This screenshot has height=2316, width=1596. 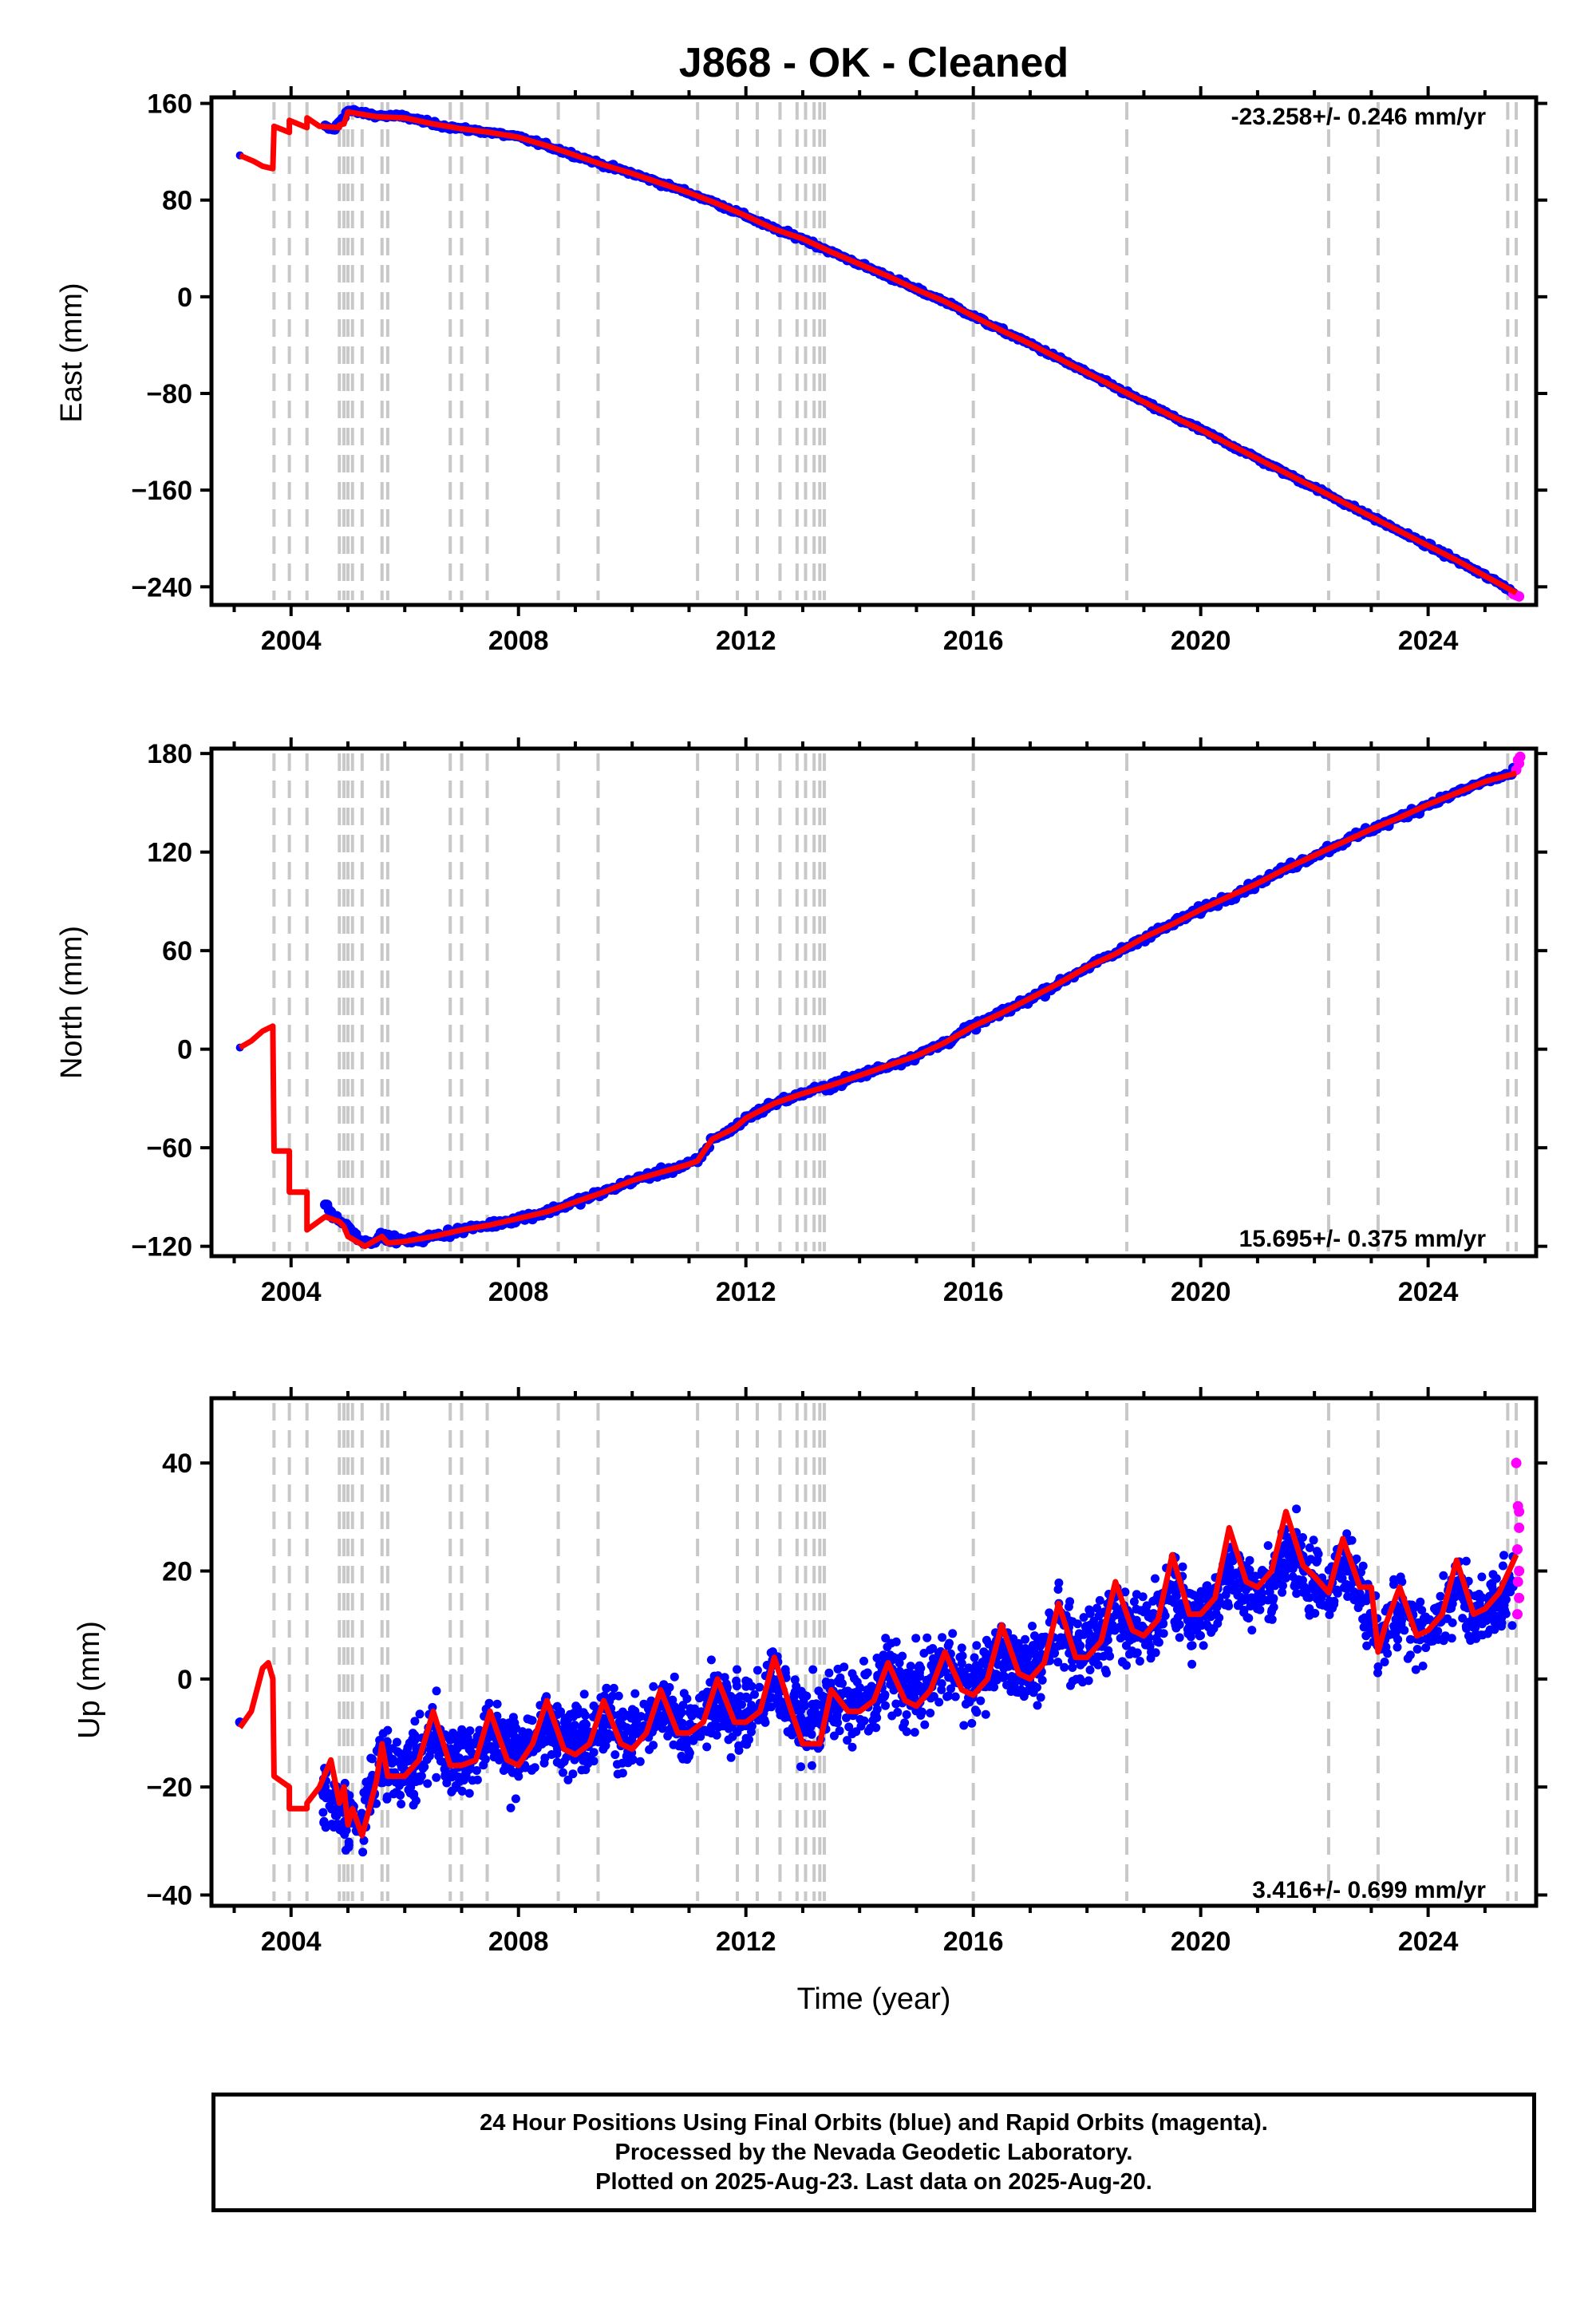 I want to click on north-xtick-label: 2012, so click(x=746, y=1292).